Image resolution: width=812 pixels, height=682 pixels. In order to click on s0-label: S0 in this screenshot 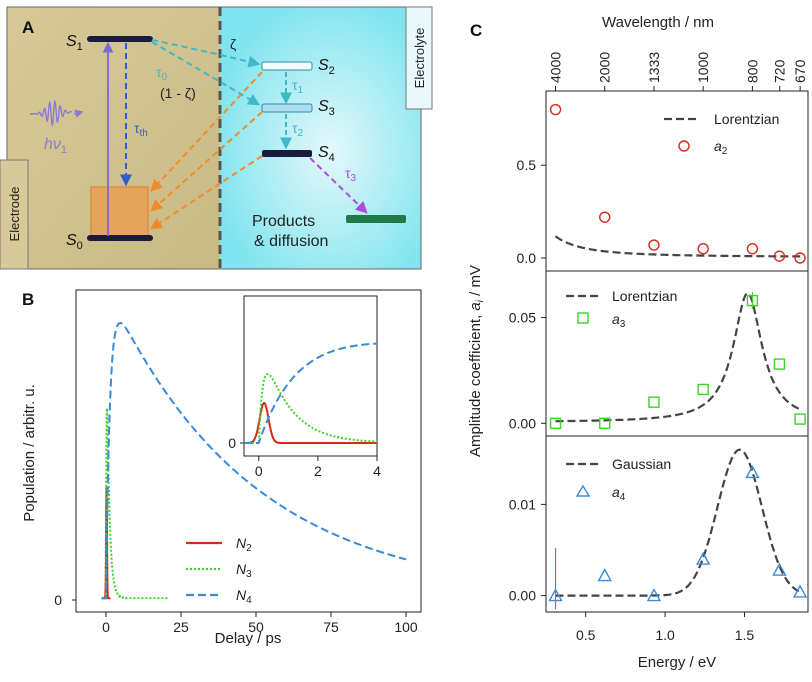, I will do `click(74, 242)`.